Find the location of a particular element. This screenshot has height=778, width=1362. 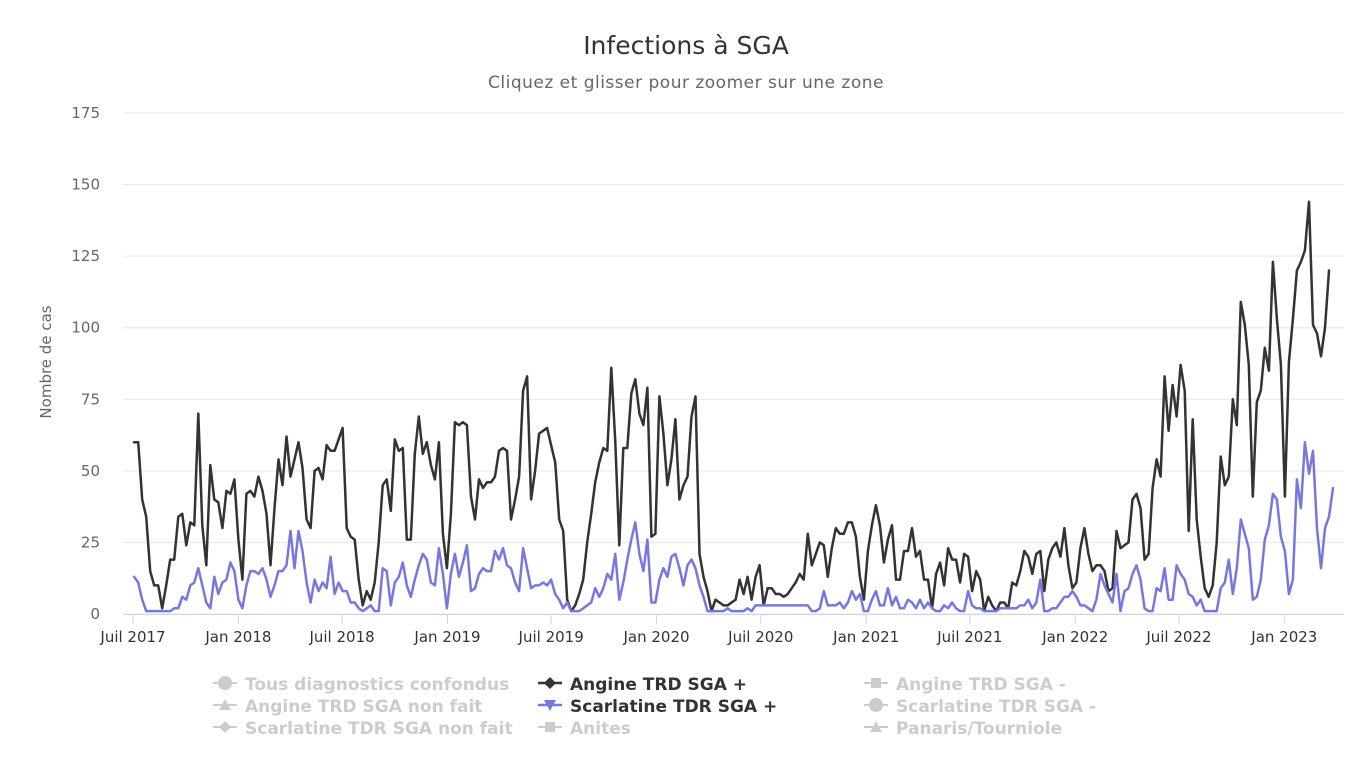

legend-label: Scarlatine TDR SGA - is located at coordinates (996, 707).